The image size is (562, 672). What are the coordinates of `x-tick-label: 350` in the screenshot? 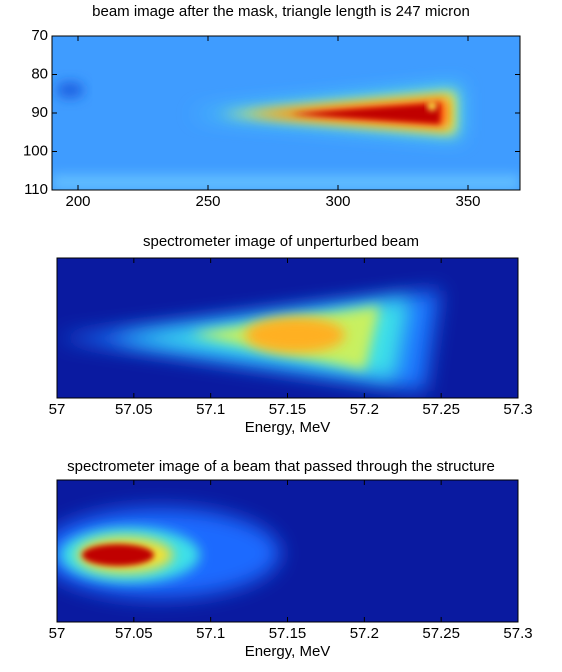 It's located at (467, 201).